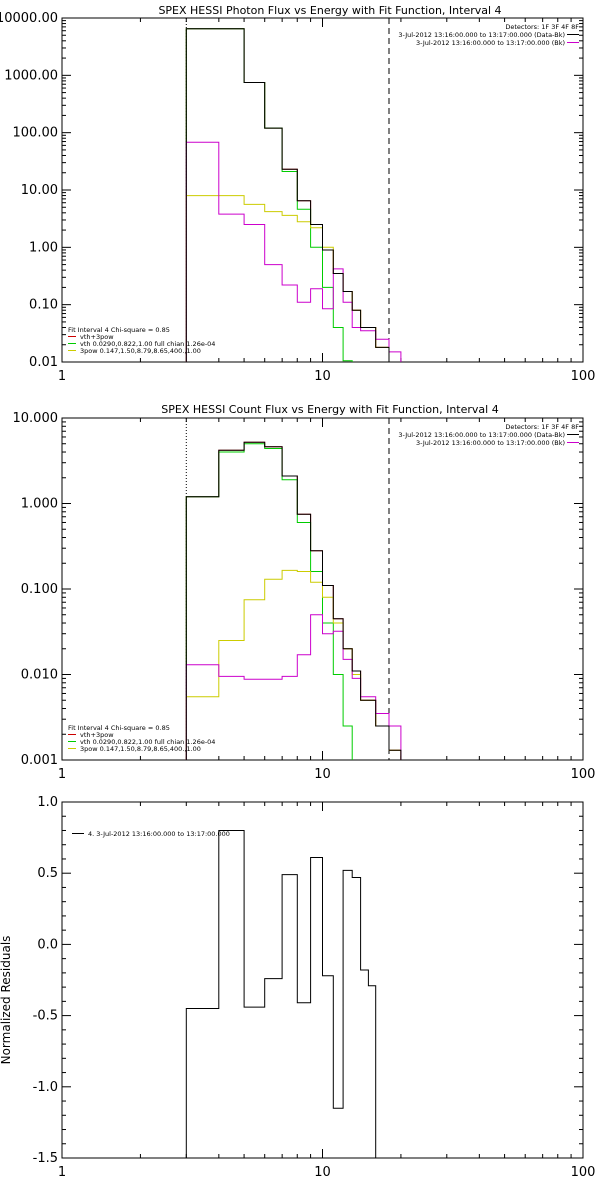 The image size is (600, 1200). I want to click on count-x-tick-label: 1, so click(62, 774).